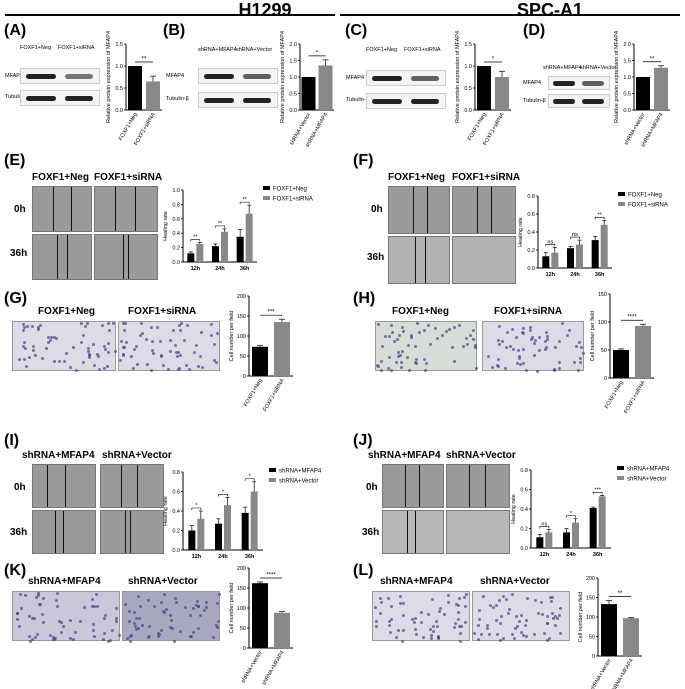 Image resolution: width=685 pixels, height=689 pixels. Describe the element at coordinates (645, 196) in the screenshot. I see `chart-f-legend-label: FOXF1+Neg` at that location.